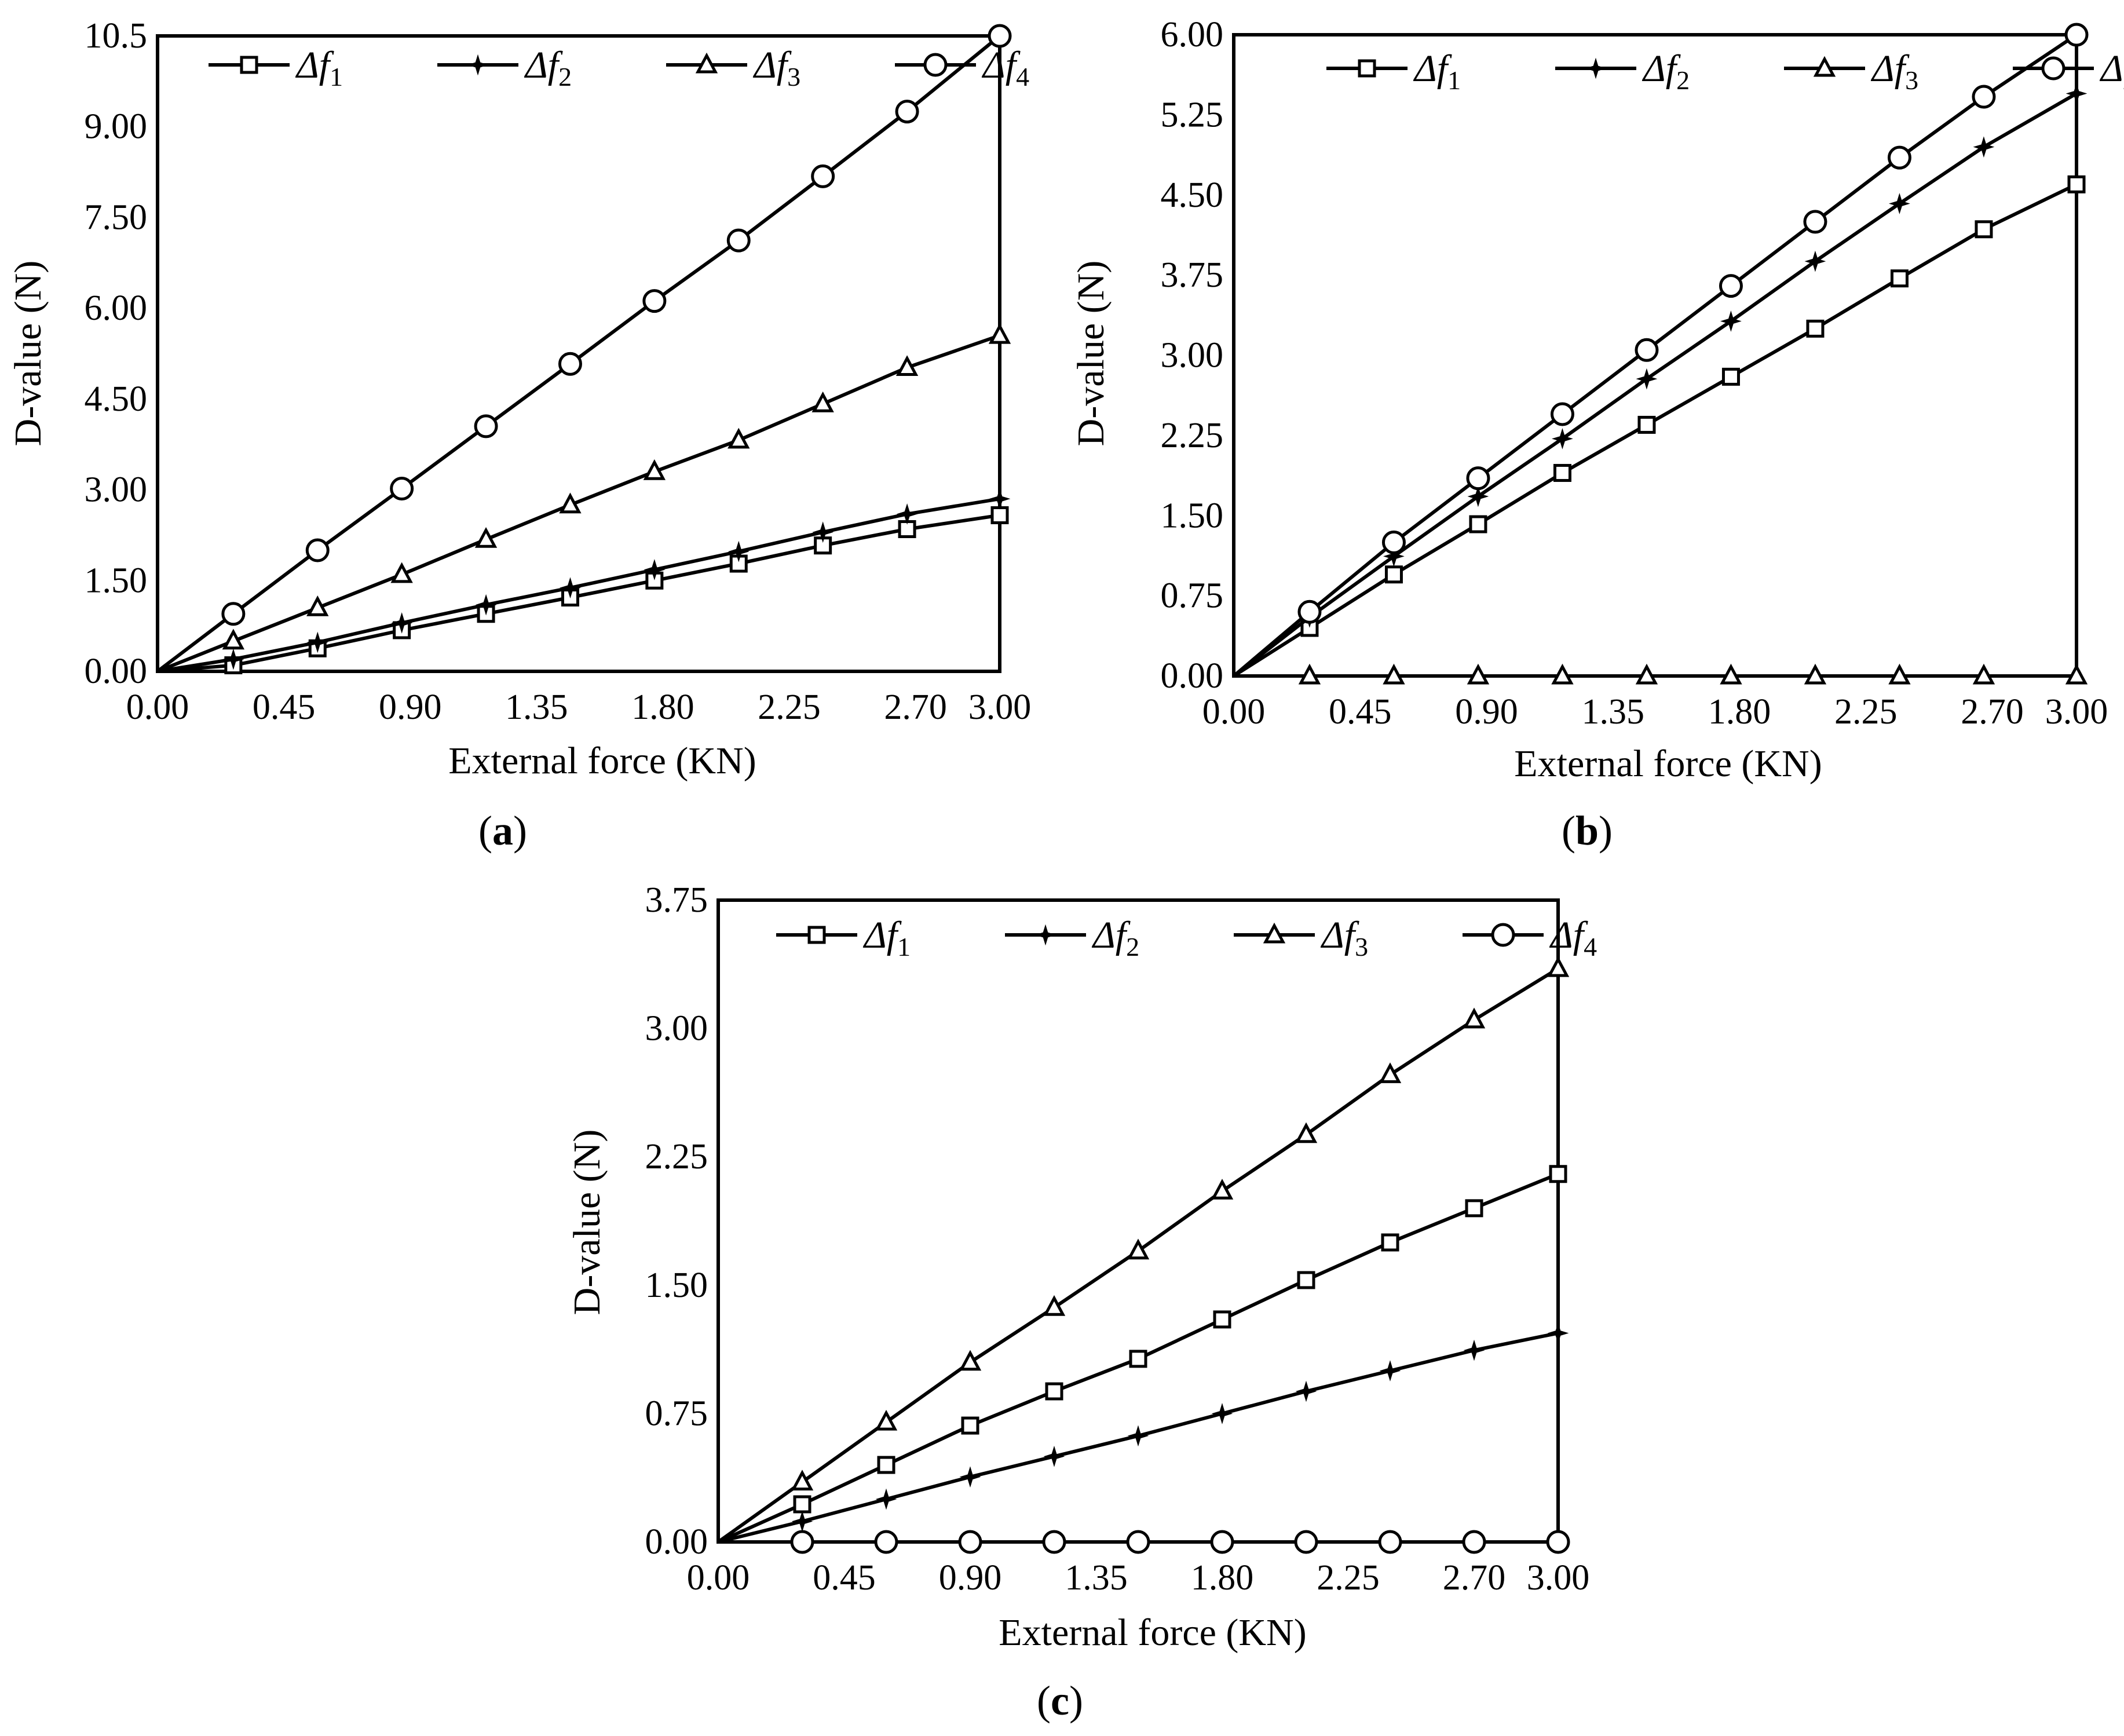 This screenshot has height=1736, width=2124. Describe the element at coordinates (1060, 1700) in the screenshot. I see `panel-label: (c)` at that location.